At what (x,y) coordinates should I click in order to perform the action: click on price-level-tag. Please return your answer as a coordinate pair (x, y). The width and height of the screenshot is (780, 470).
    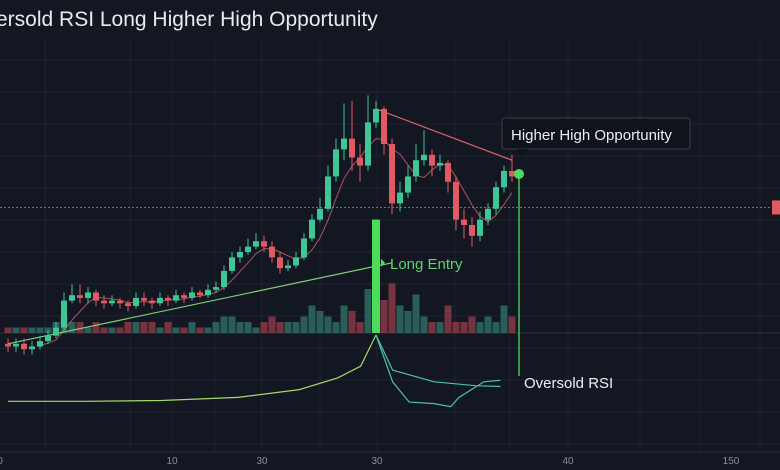
    Looking at the image, I should click on (776, 207).